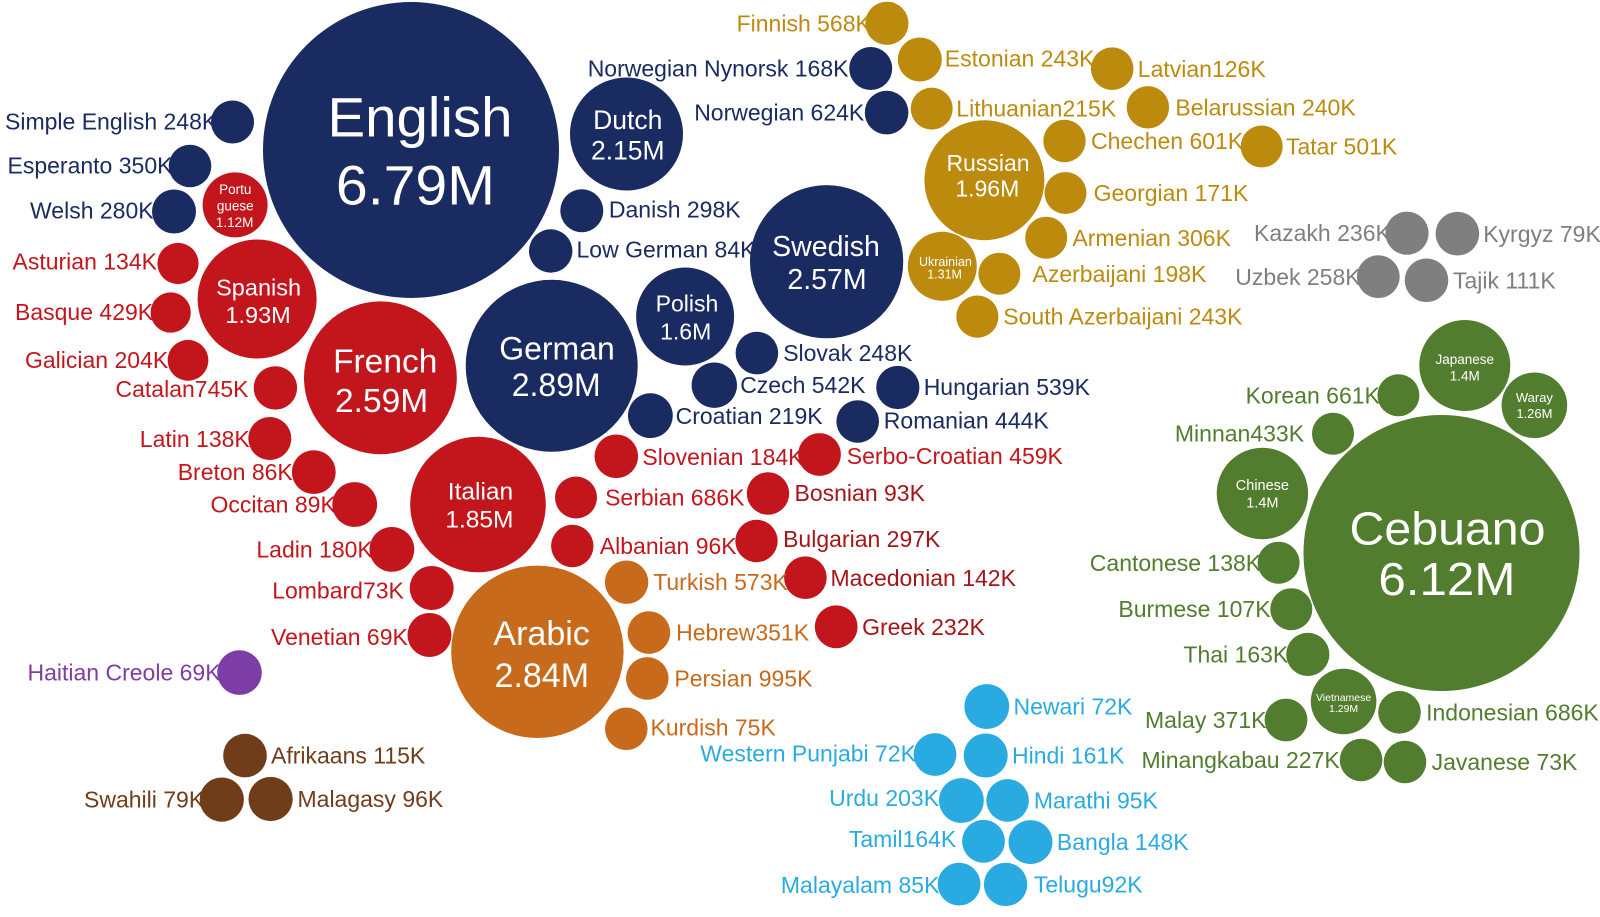 The image size is (1600, 917). Describe the element at coordinates (1541, 234) in the screenshot. I see `svg-text: Kyrgyz 79K` at that location.